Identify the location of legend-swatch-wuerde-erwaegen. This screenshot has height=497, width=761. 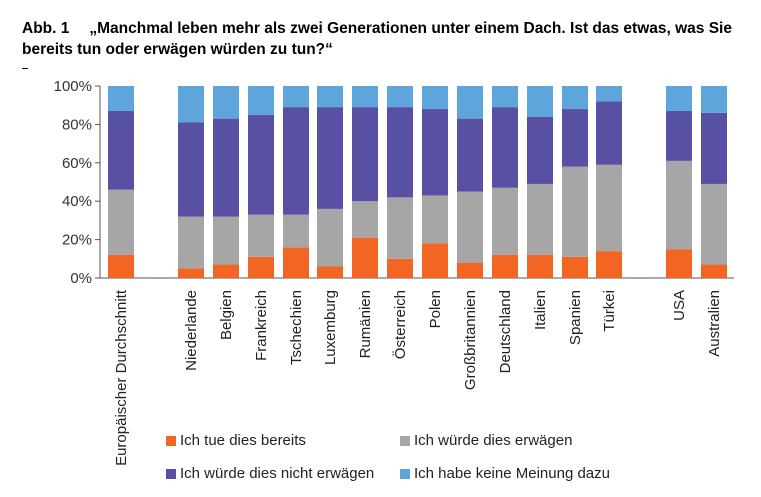
(405, 440).